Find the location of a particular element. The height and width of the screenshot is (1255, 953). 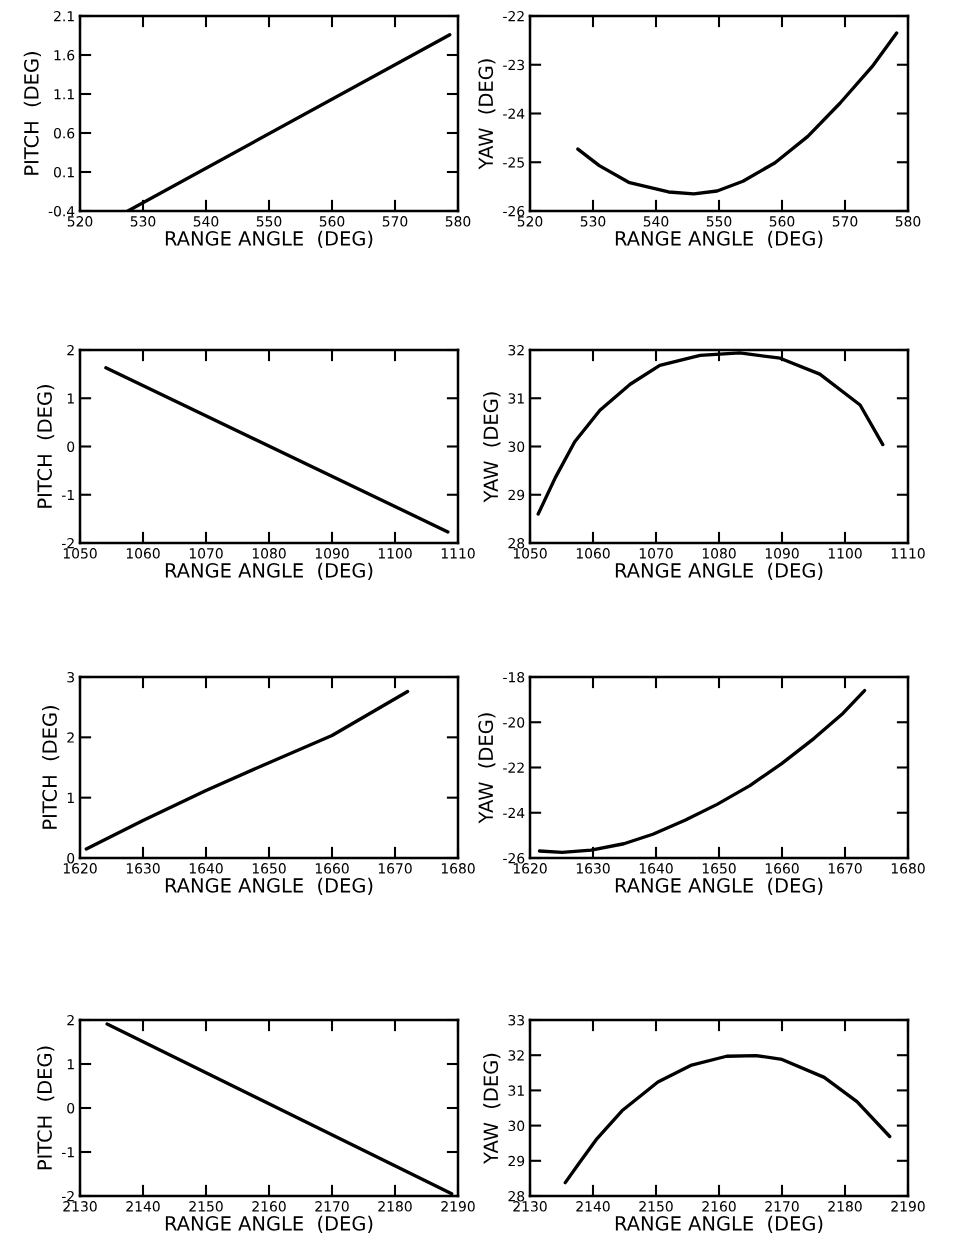

x-tick-label: 1090 is located at coordinates (332, 553).